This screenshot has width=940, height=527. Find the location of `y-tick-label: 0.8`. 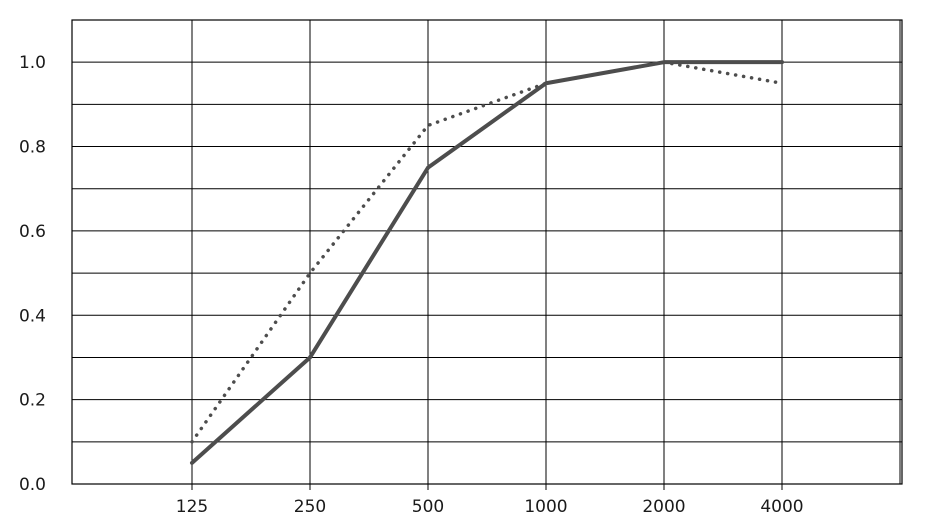

y-tick-label: 0.8 is located at coordinates (32, 148).